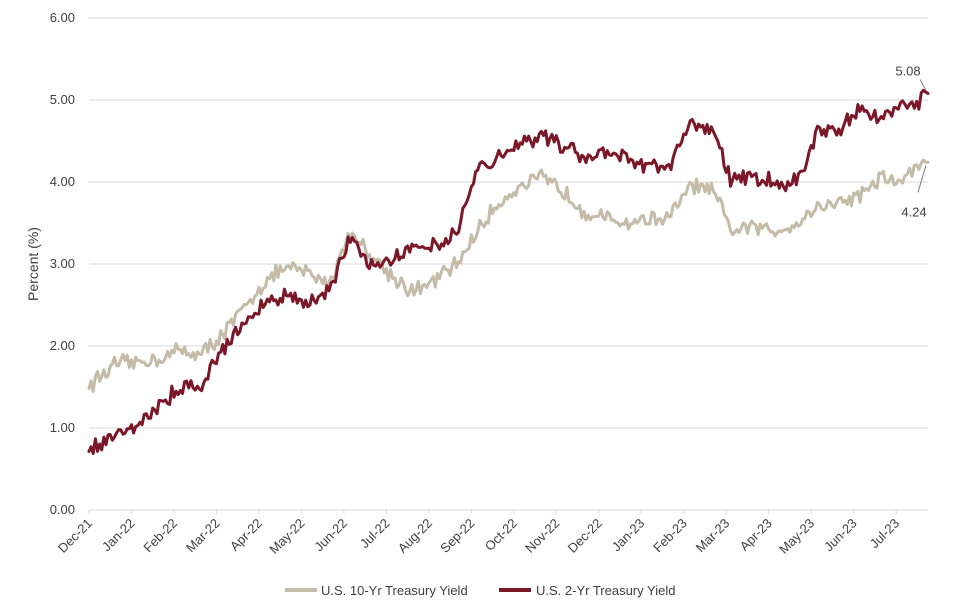  Describe the element at coordinates (62, 17) in the screenshot. I see `y-tick-label: 6.00` at that location.